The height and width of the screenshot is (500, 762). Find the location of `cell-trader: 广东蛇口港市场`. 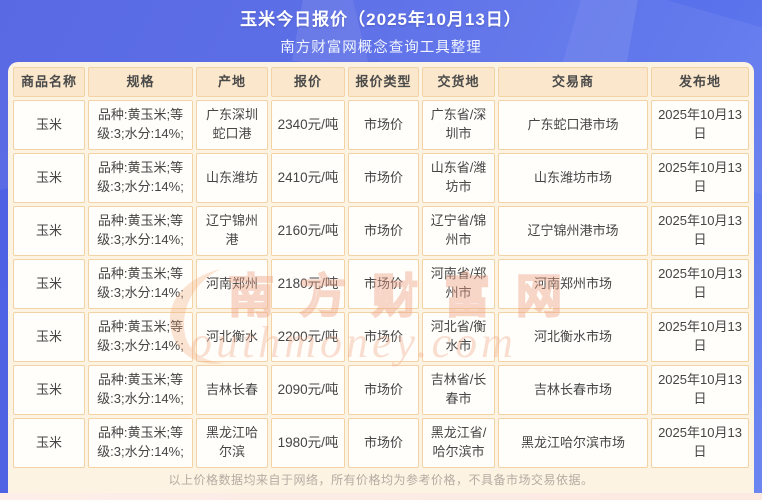

cell-trader: 广东蛇口港市场 is located at coordinates (573, 125).